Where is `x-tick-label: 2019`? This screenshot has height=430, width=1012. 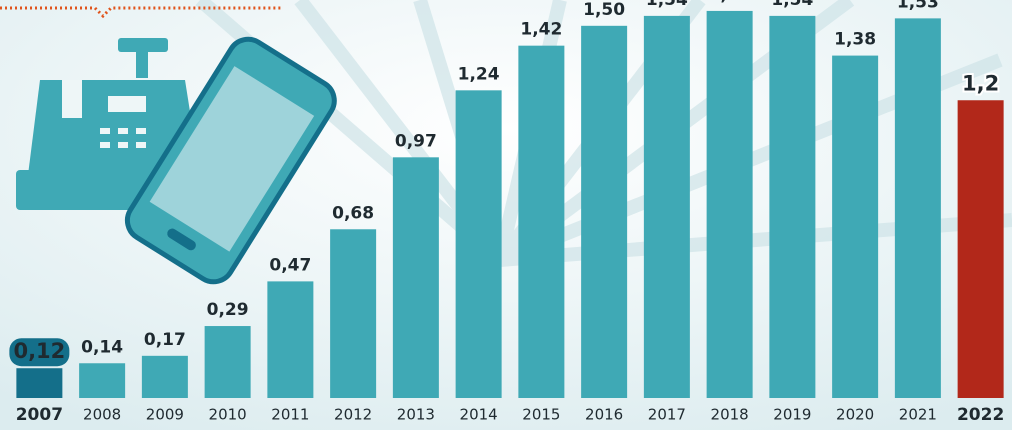 x-tick-label: 2019 is located at coordinates (792, 415).